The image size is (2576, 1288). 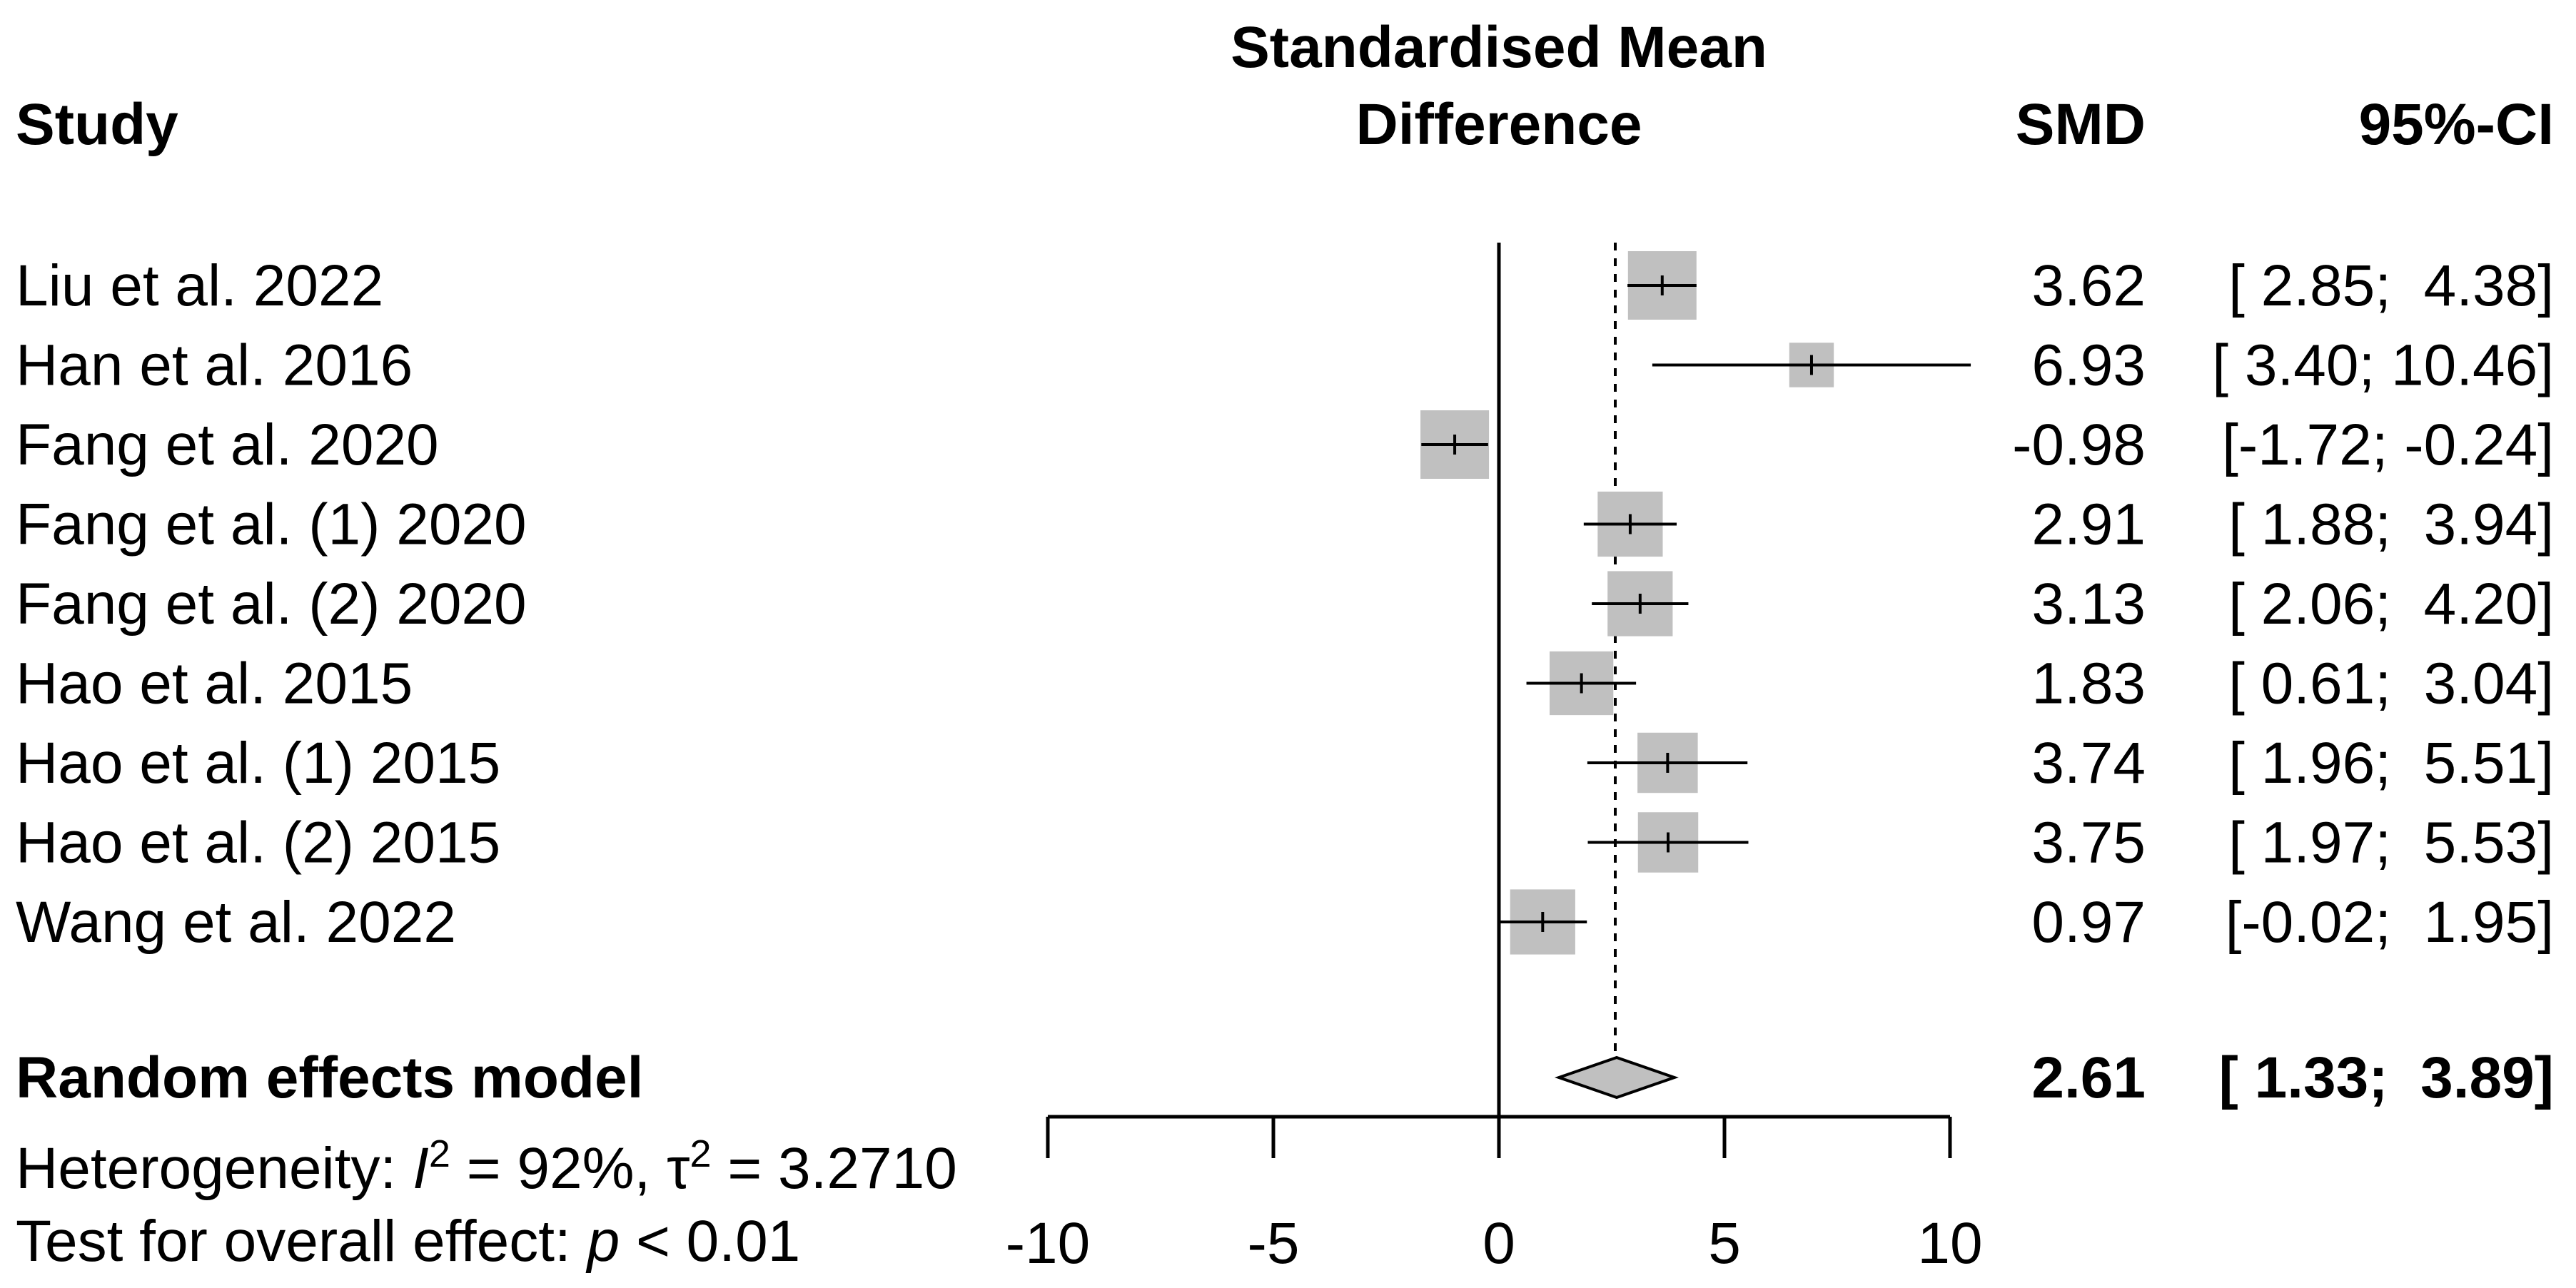 What do you see at coordinates (258, 763) in the screenshot?
I see `study-label: Hao et al. (1) 2015` at bounding box center [258, 763].